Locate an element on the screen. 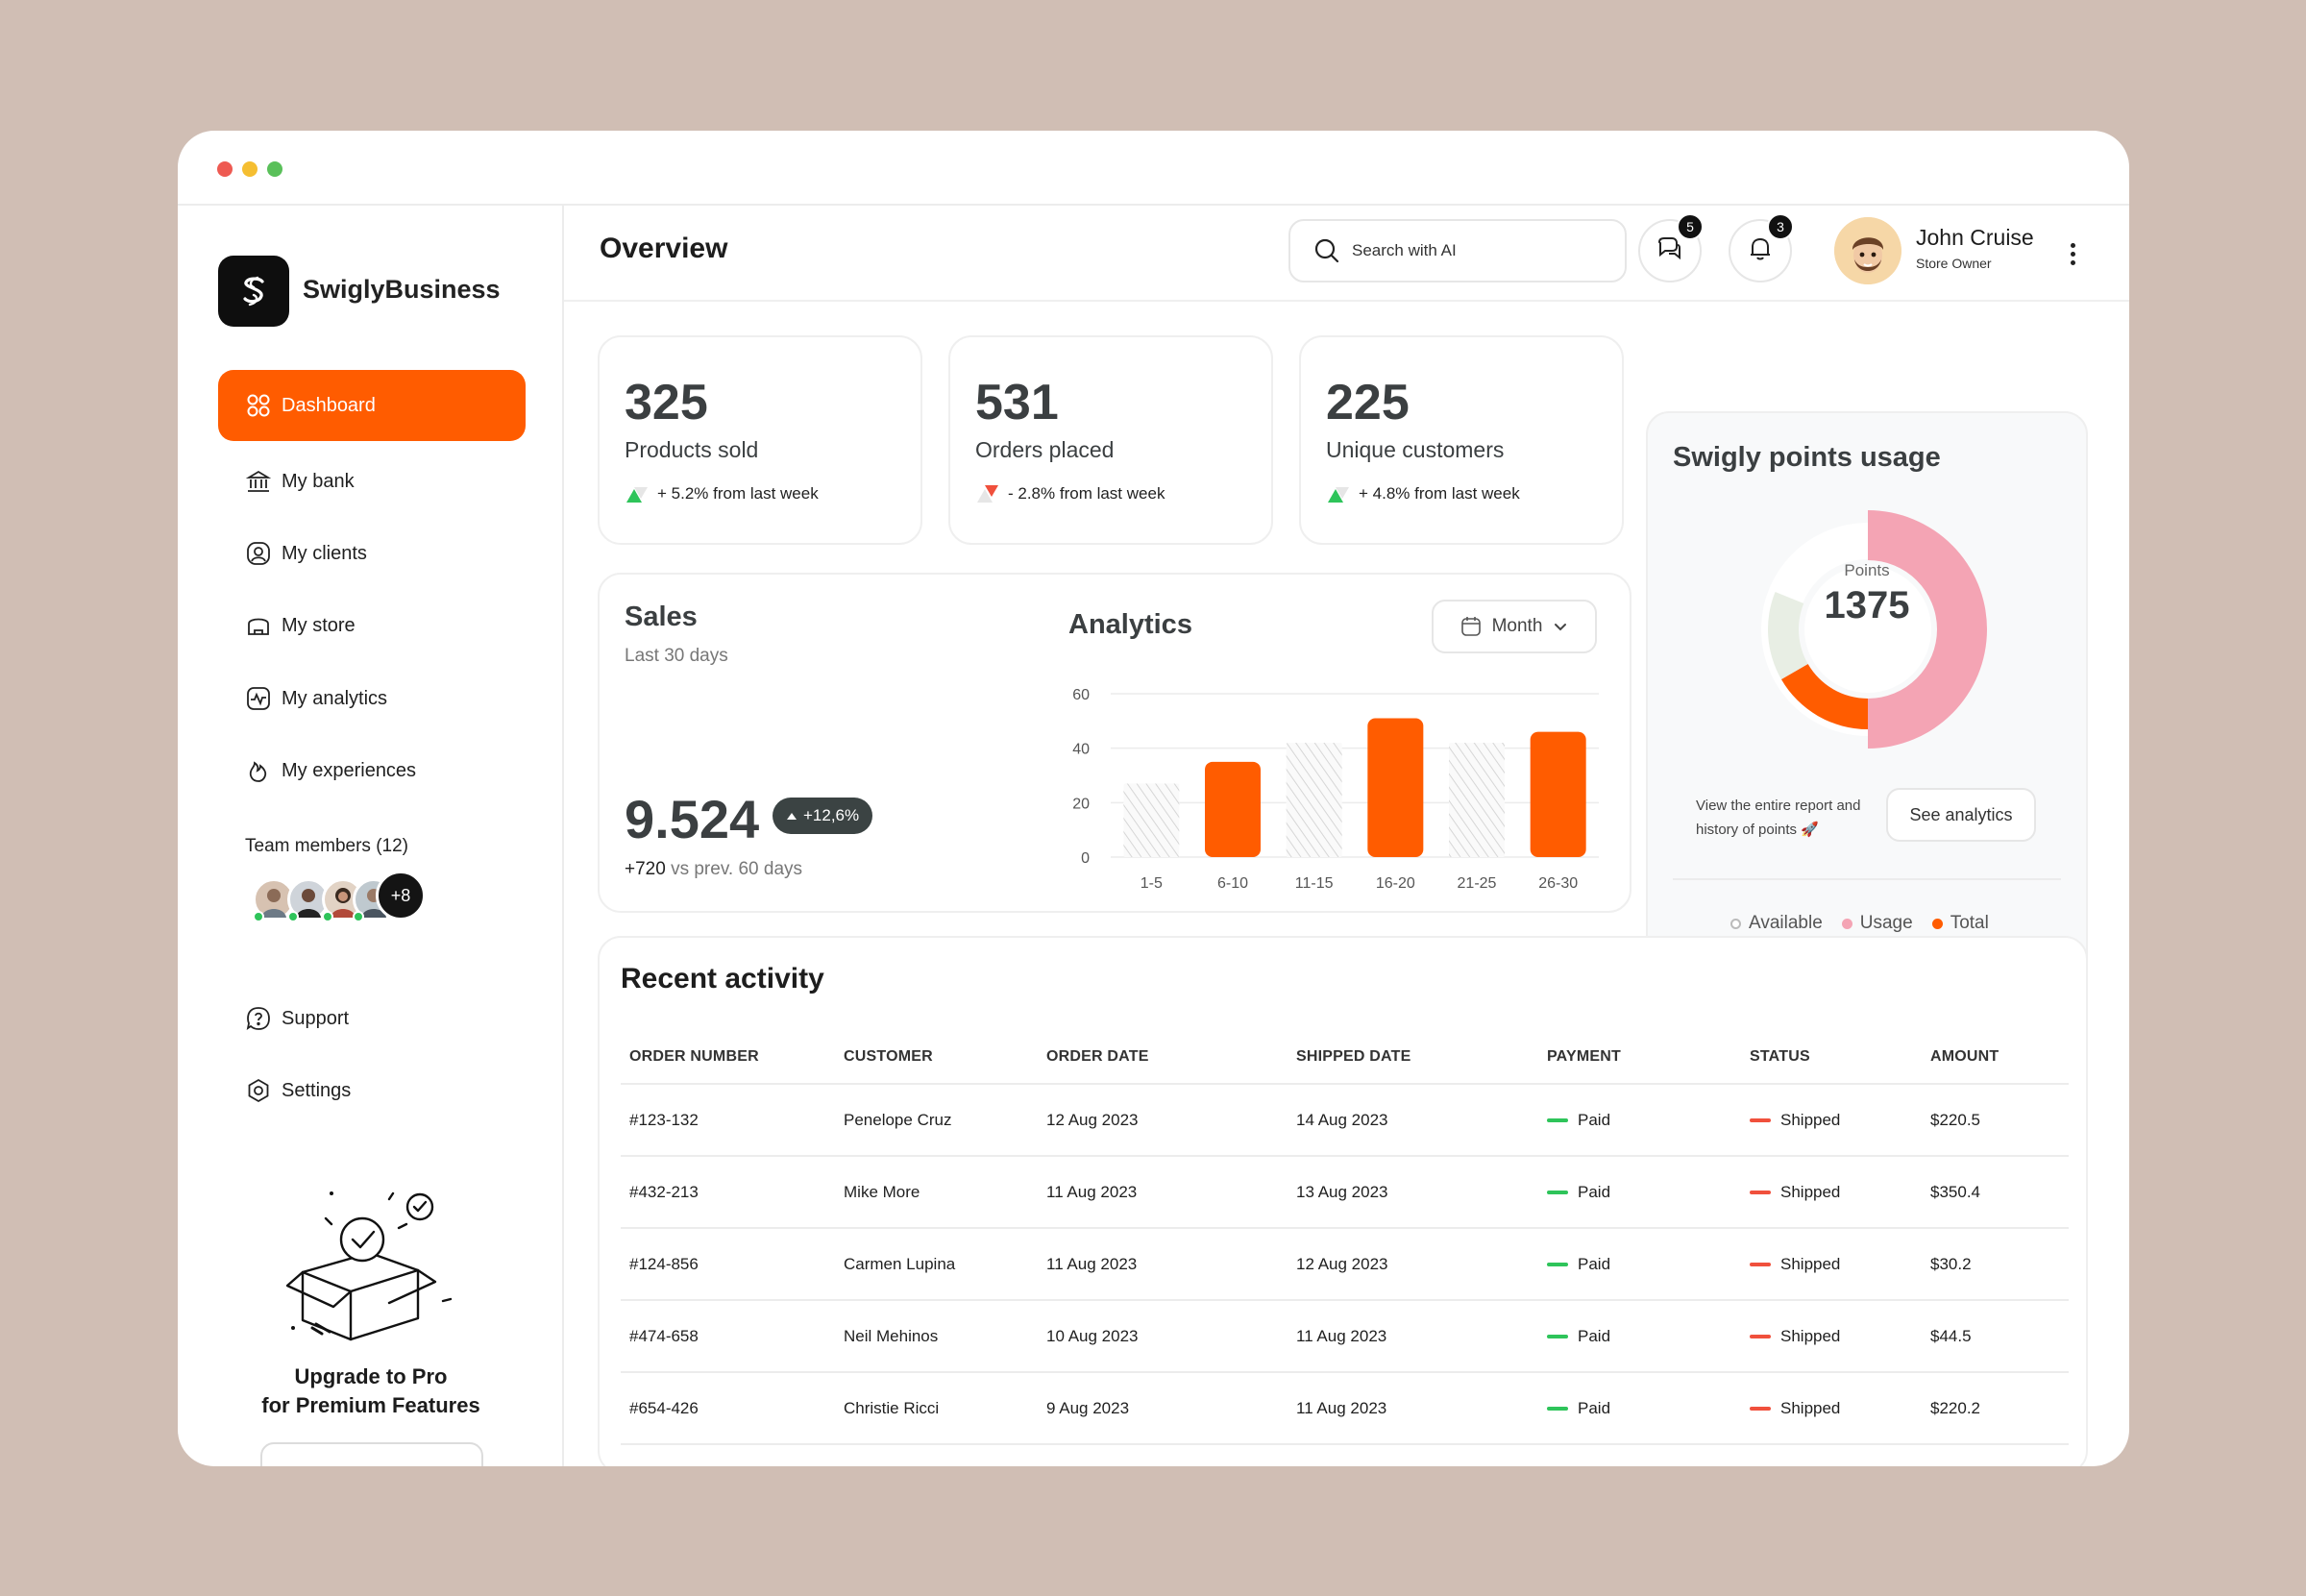 Image resolution: width=2306 pixels, height=1596 pixels. stat-change-text: + 4.8% from last week is located at coordinates (1439, 494).